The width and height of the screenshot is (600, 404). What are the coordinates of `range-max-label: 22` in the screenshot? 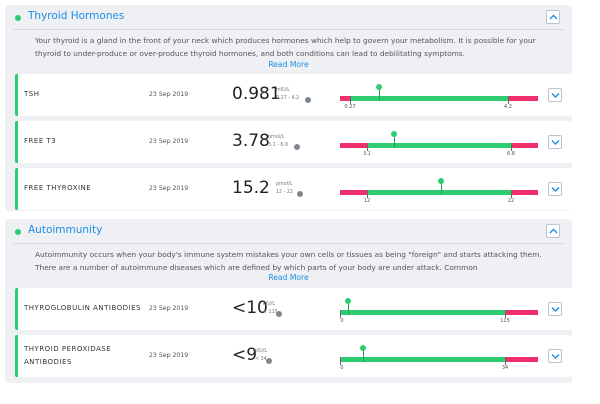 It's located at (511, 201).